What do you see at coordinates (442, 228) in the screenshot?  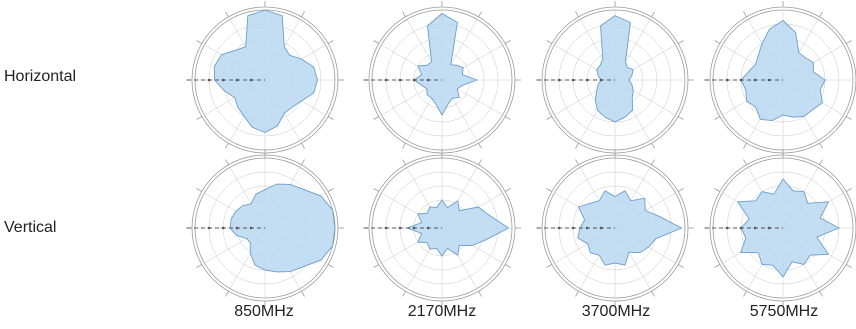 I see `polar-plot-vertical-2170mhz` at bounding box center [442, 228].